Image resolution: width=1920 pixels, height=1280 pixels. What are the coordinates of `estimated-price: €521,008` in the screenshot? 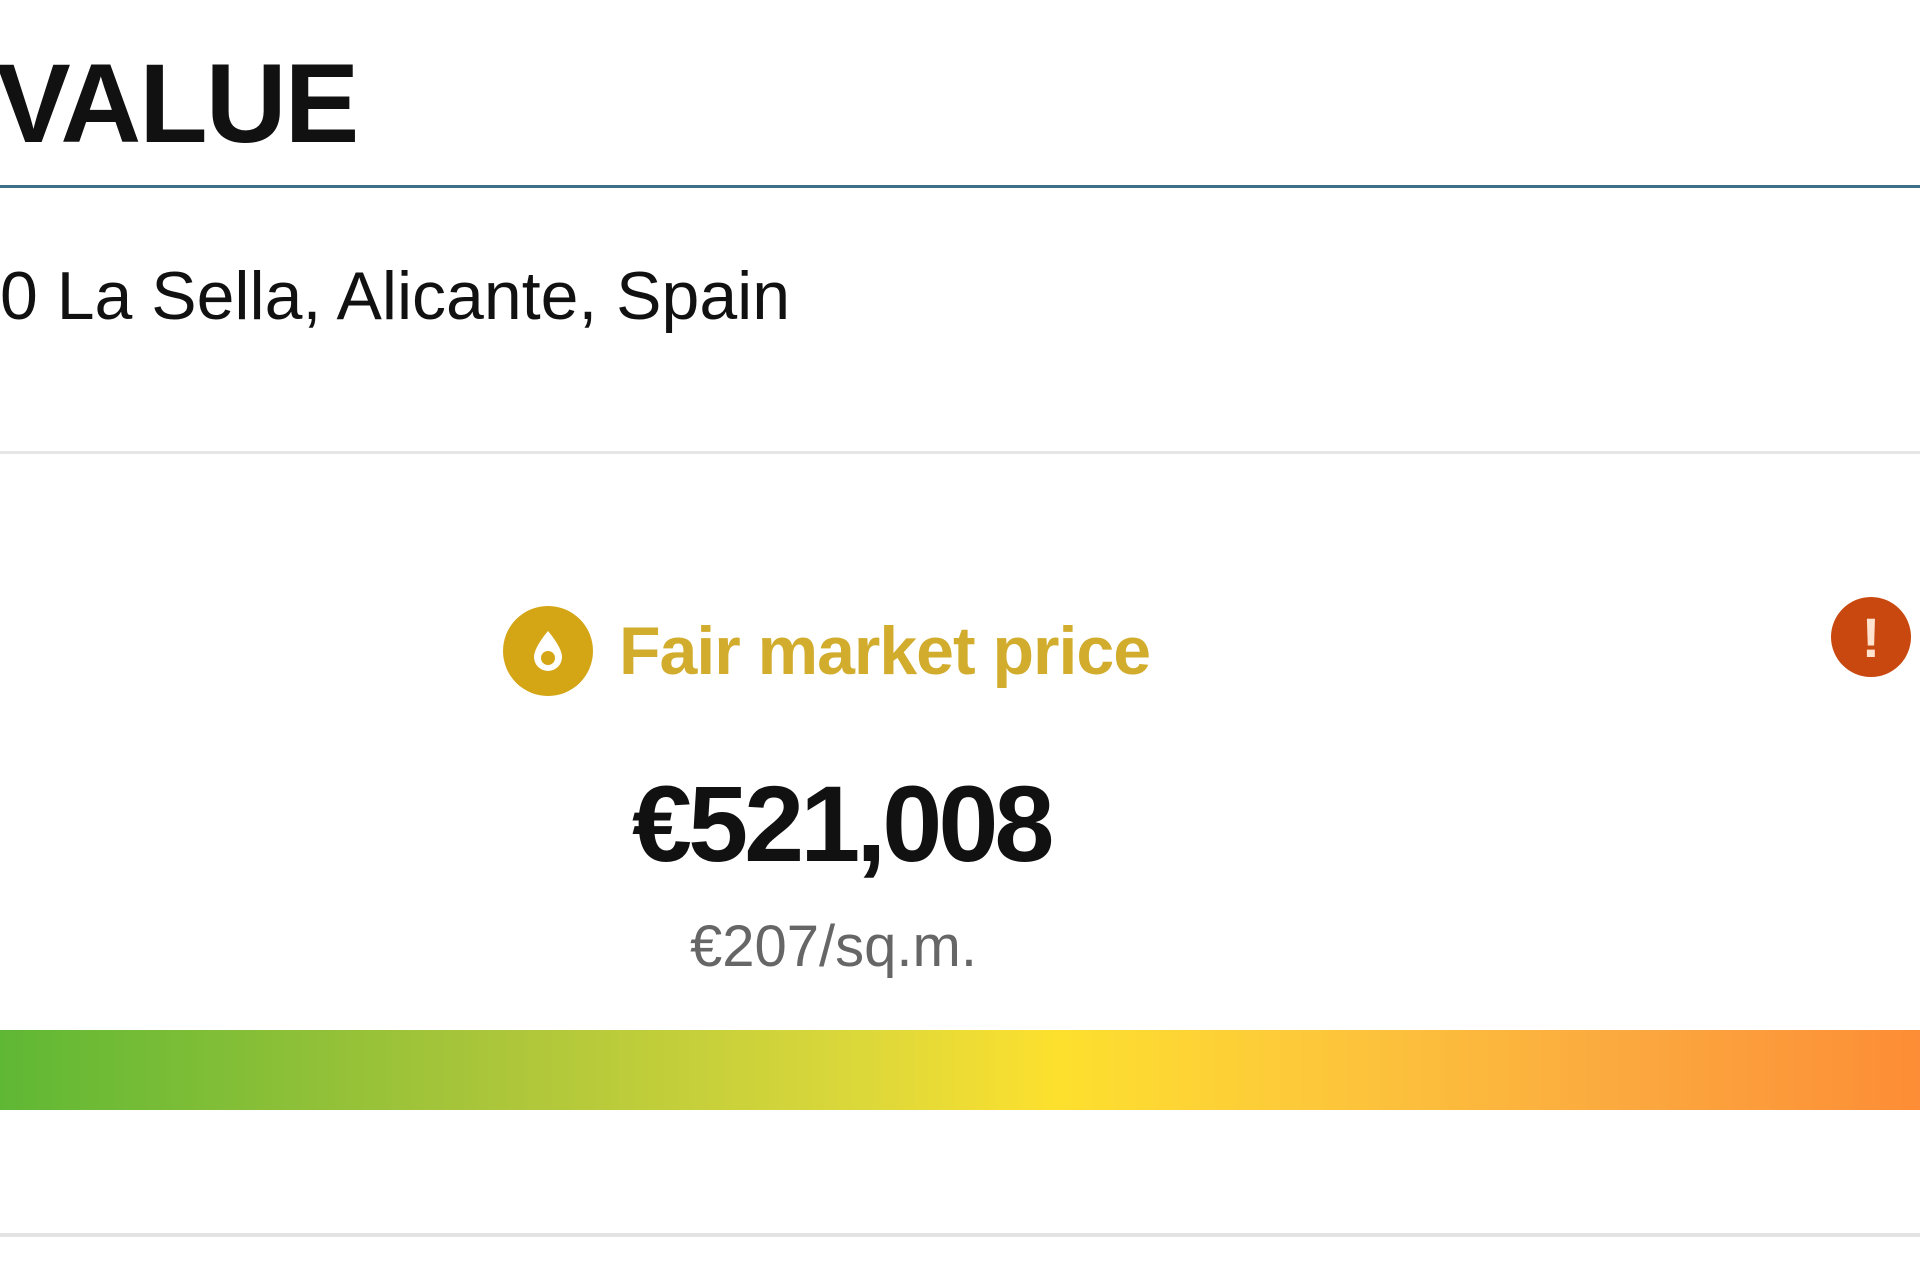 It's located at (843, 823).